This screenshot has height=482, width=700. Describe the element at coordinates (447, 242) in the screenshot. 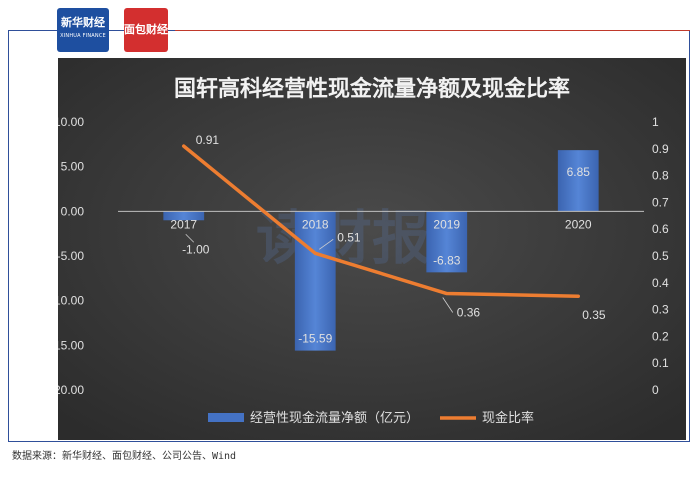

I see `bar-2019` at that location.